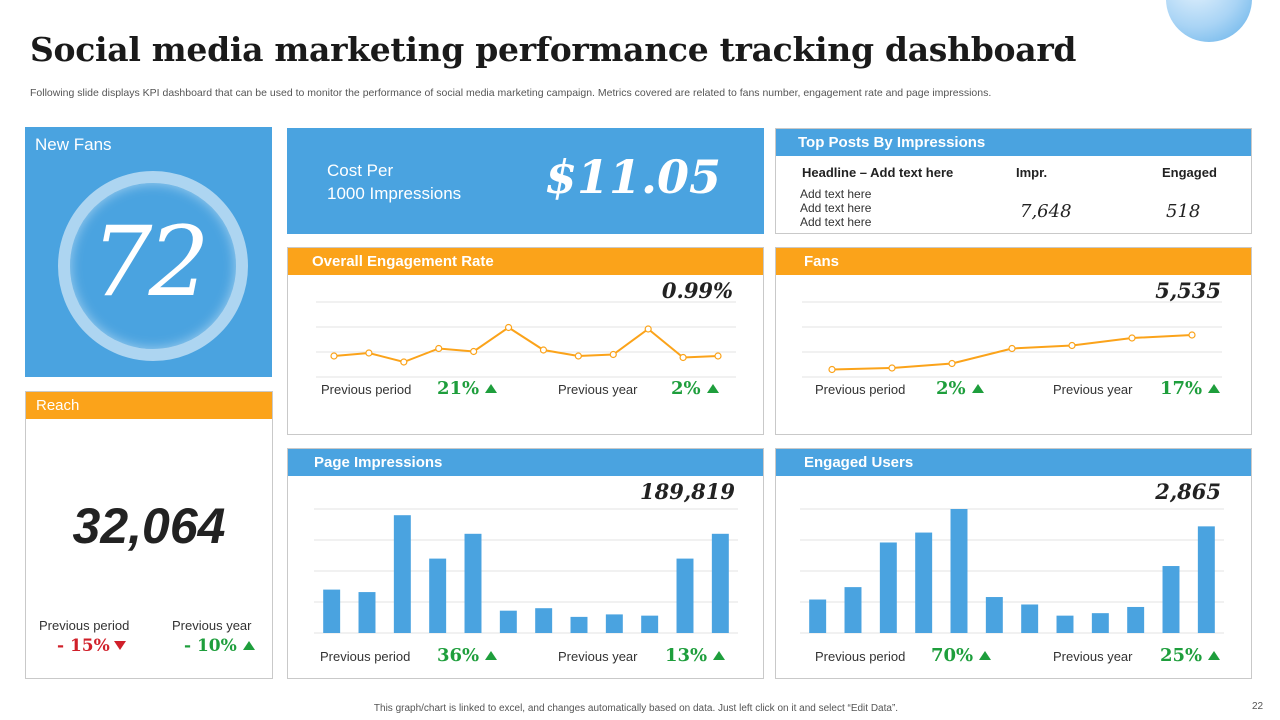  I want to click on reach-prev-year-value: - 10%, so click(210, 646).